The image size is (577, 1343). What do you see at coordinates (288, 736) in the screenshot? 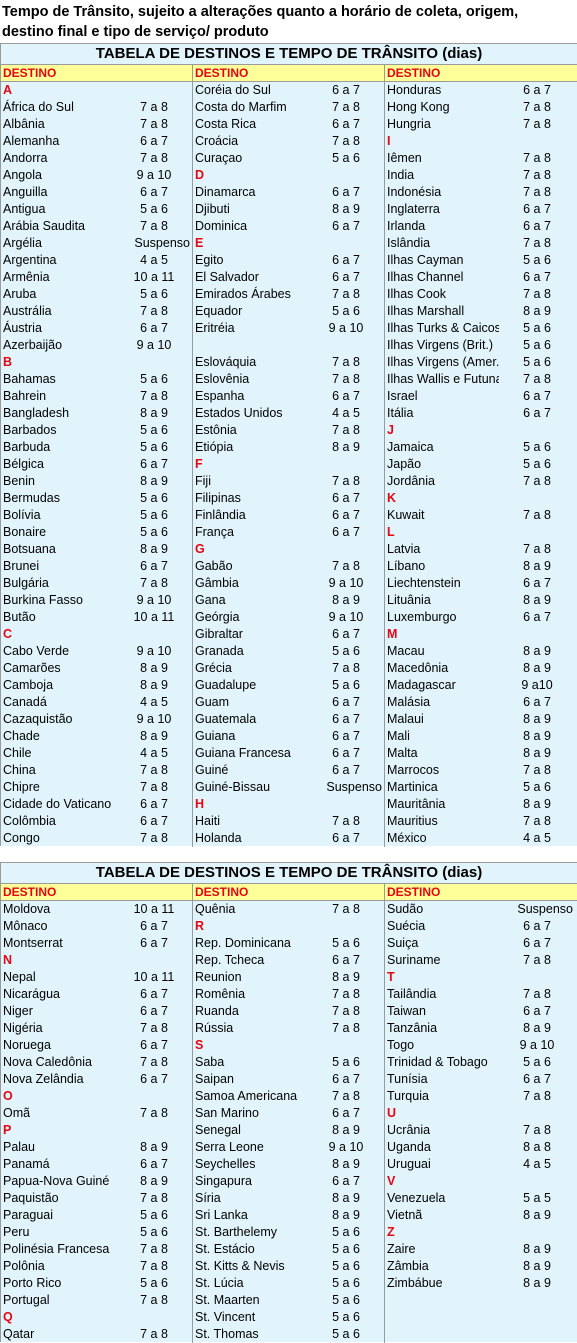
I see `table-row: Guiana 6 a 7` at bounding box center [288, 736].